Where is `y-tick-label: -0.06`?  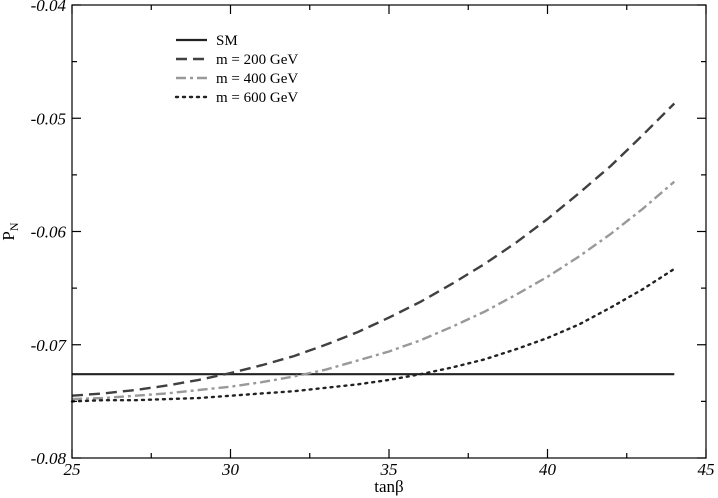
y-tick-label: -0.06 is located at coordinates (49, 232).